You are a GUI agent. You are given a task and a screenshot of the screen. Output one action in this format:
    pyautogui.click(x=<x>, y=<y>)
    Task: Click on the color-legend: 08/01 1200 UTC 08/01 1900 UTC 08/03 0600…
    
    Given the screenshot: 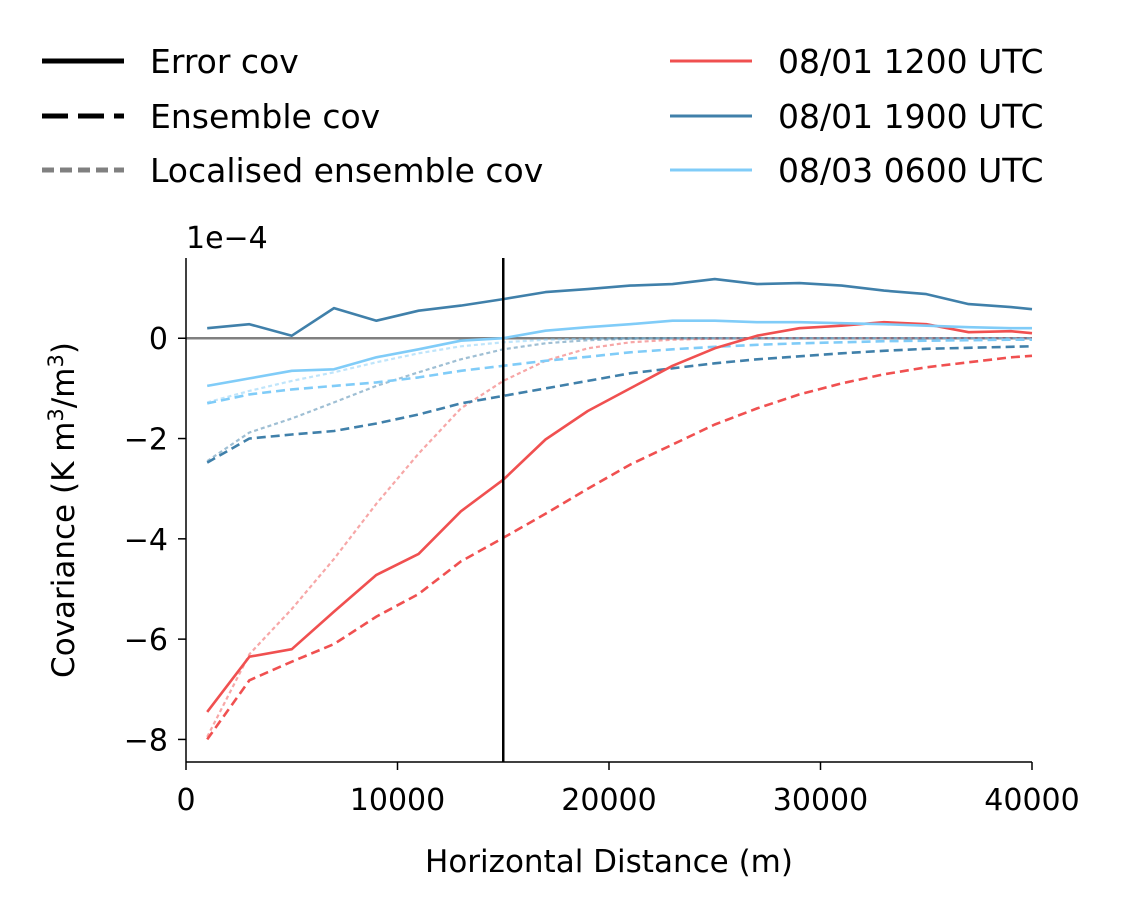 What is the action you would take?
    pyautogui.click(x=856, y=116)
    